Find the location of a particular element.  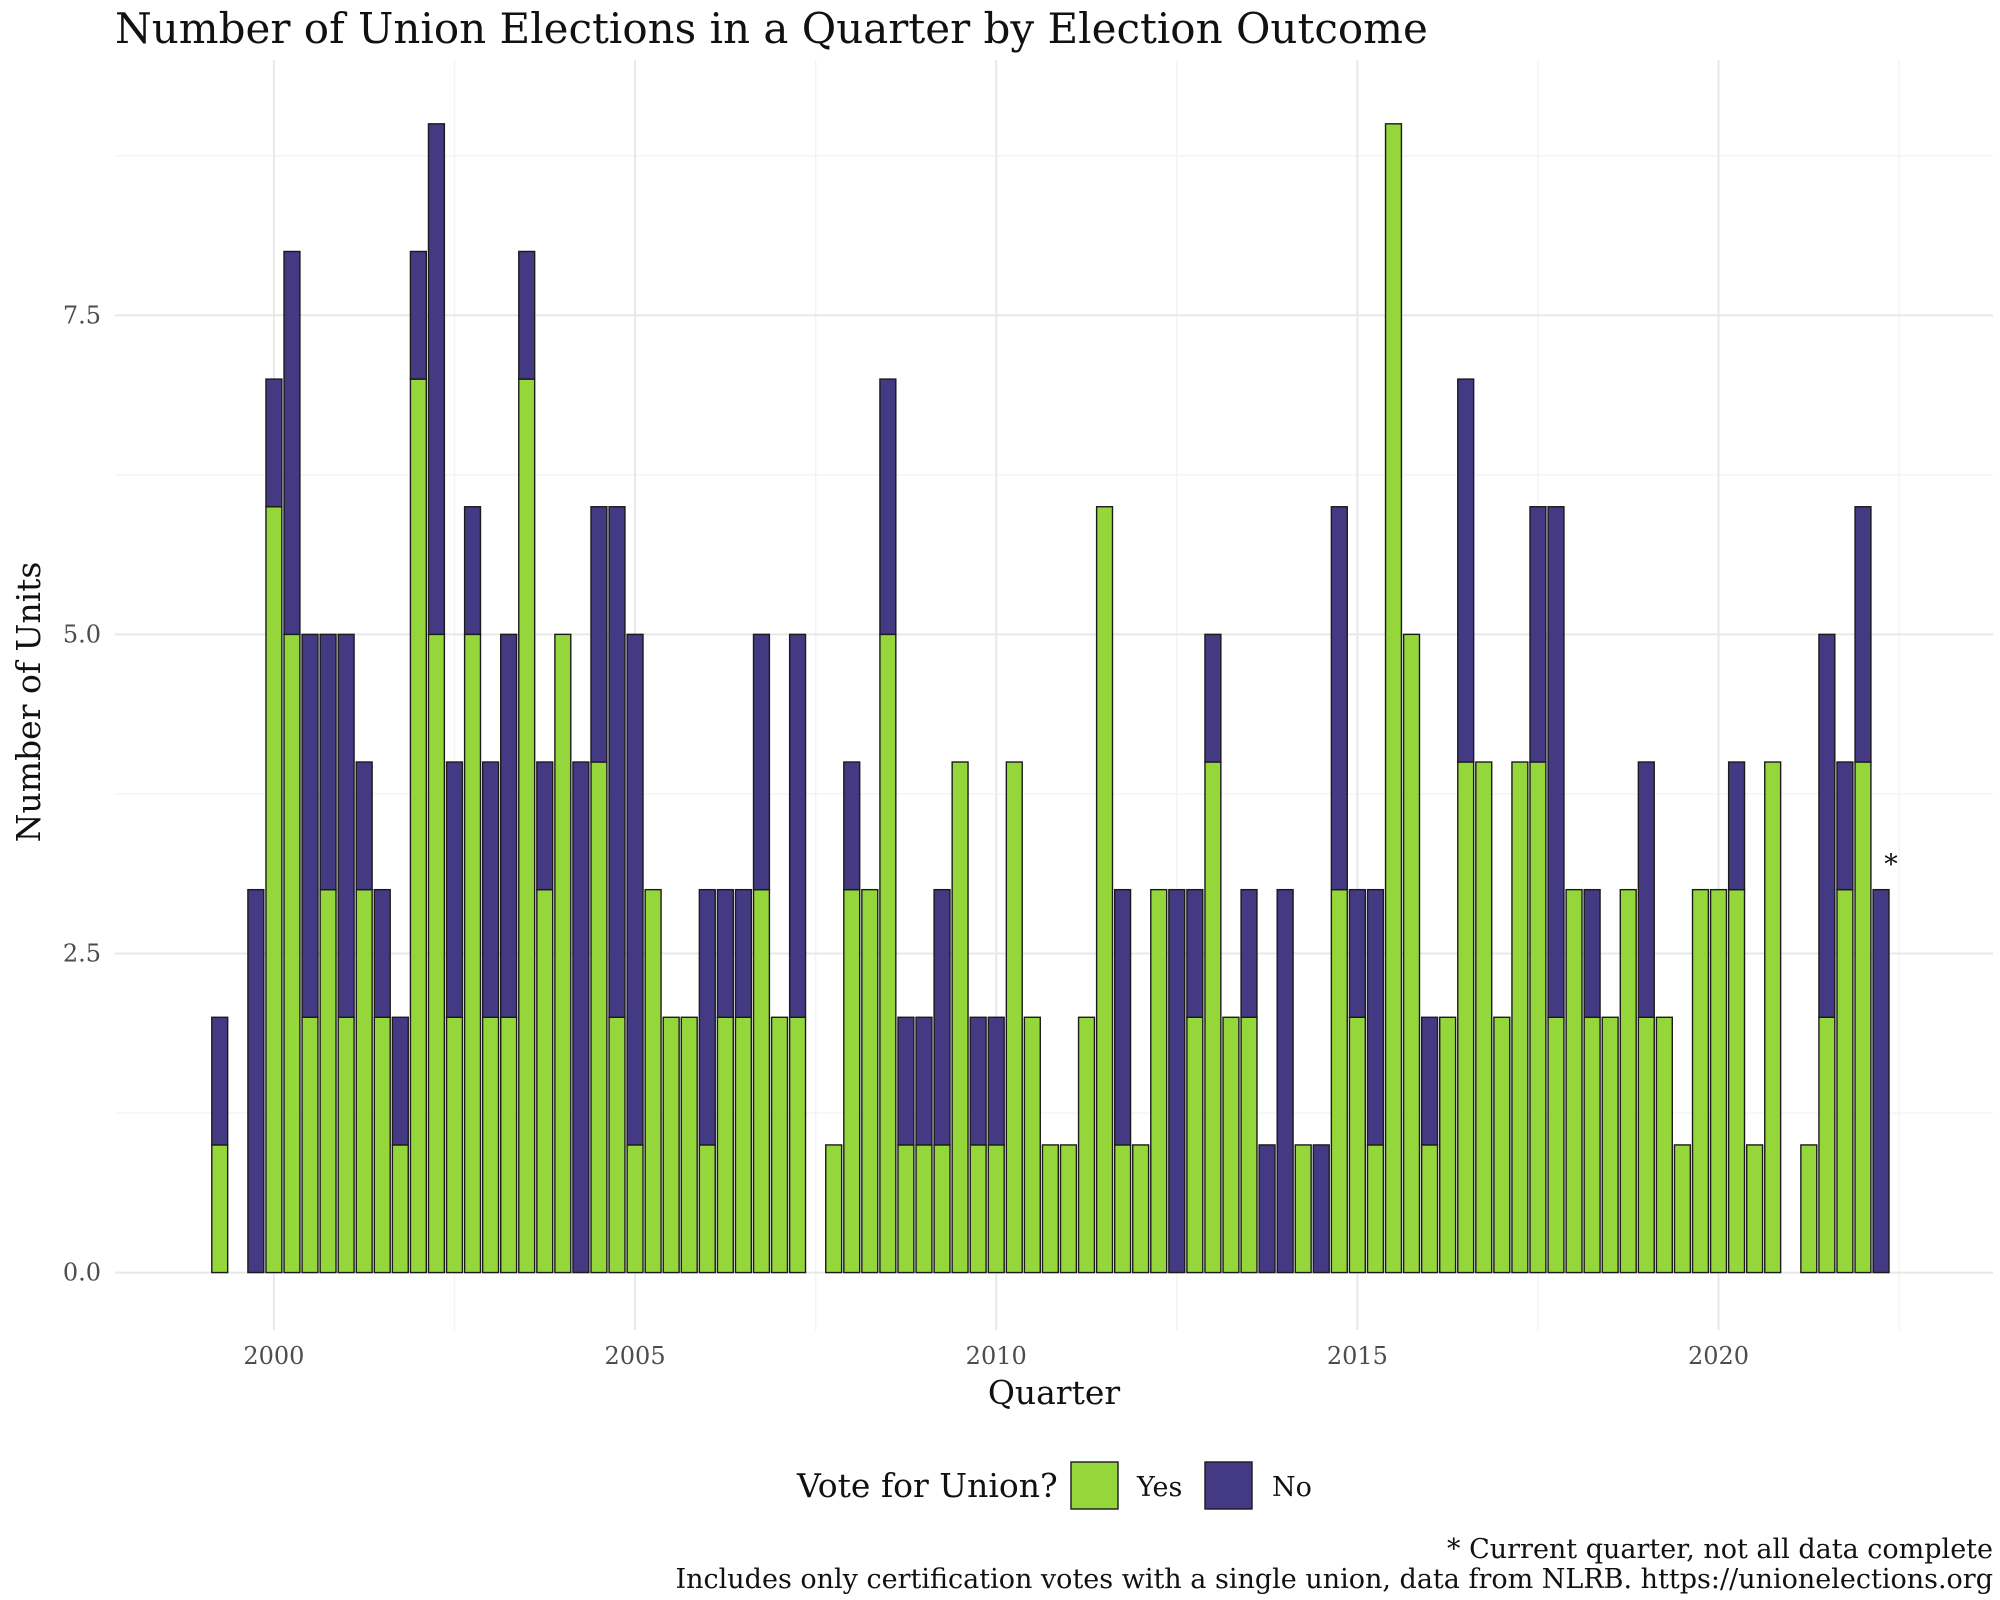

y-tick-label: 5.0 is located at coordinates (82, 634).